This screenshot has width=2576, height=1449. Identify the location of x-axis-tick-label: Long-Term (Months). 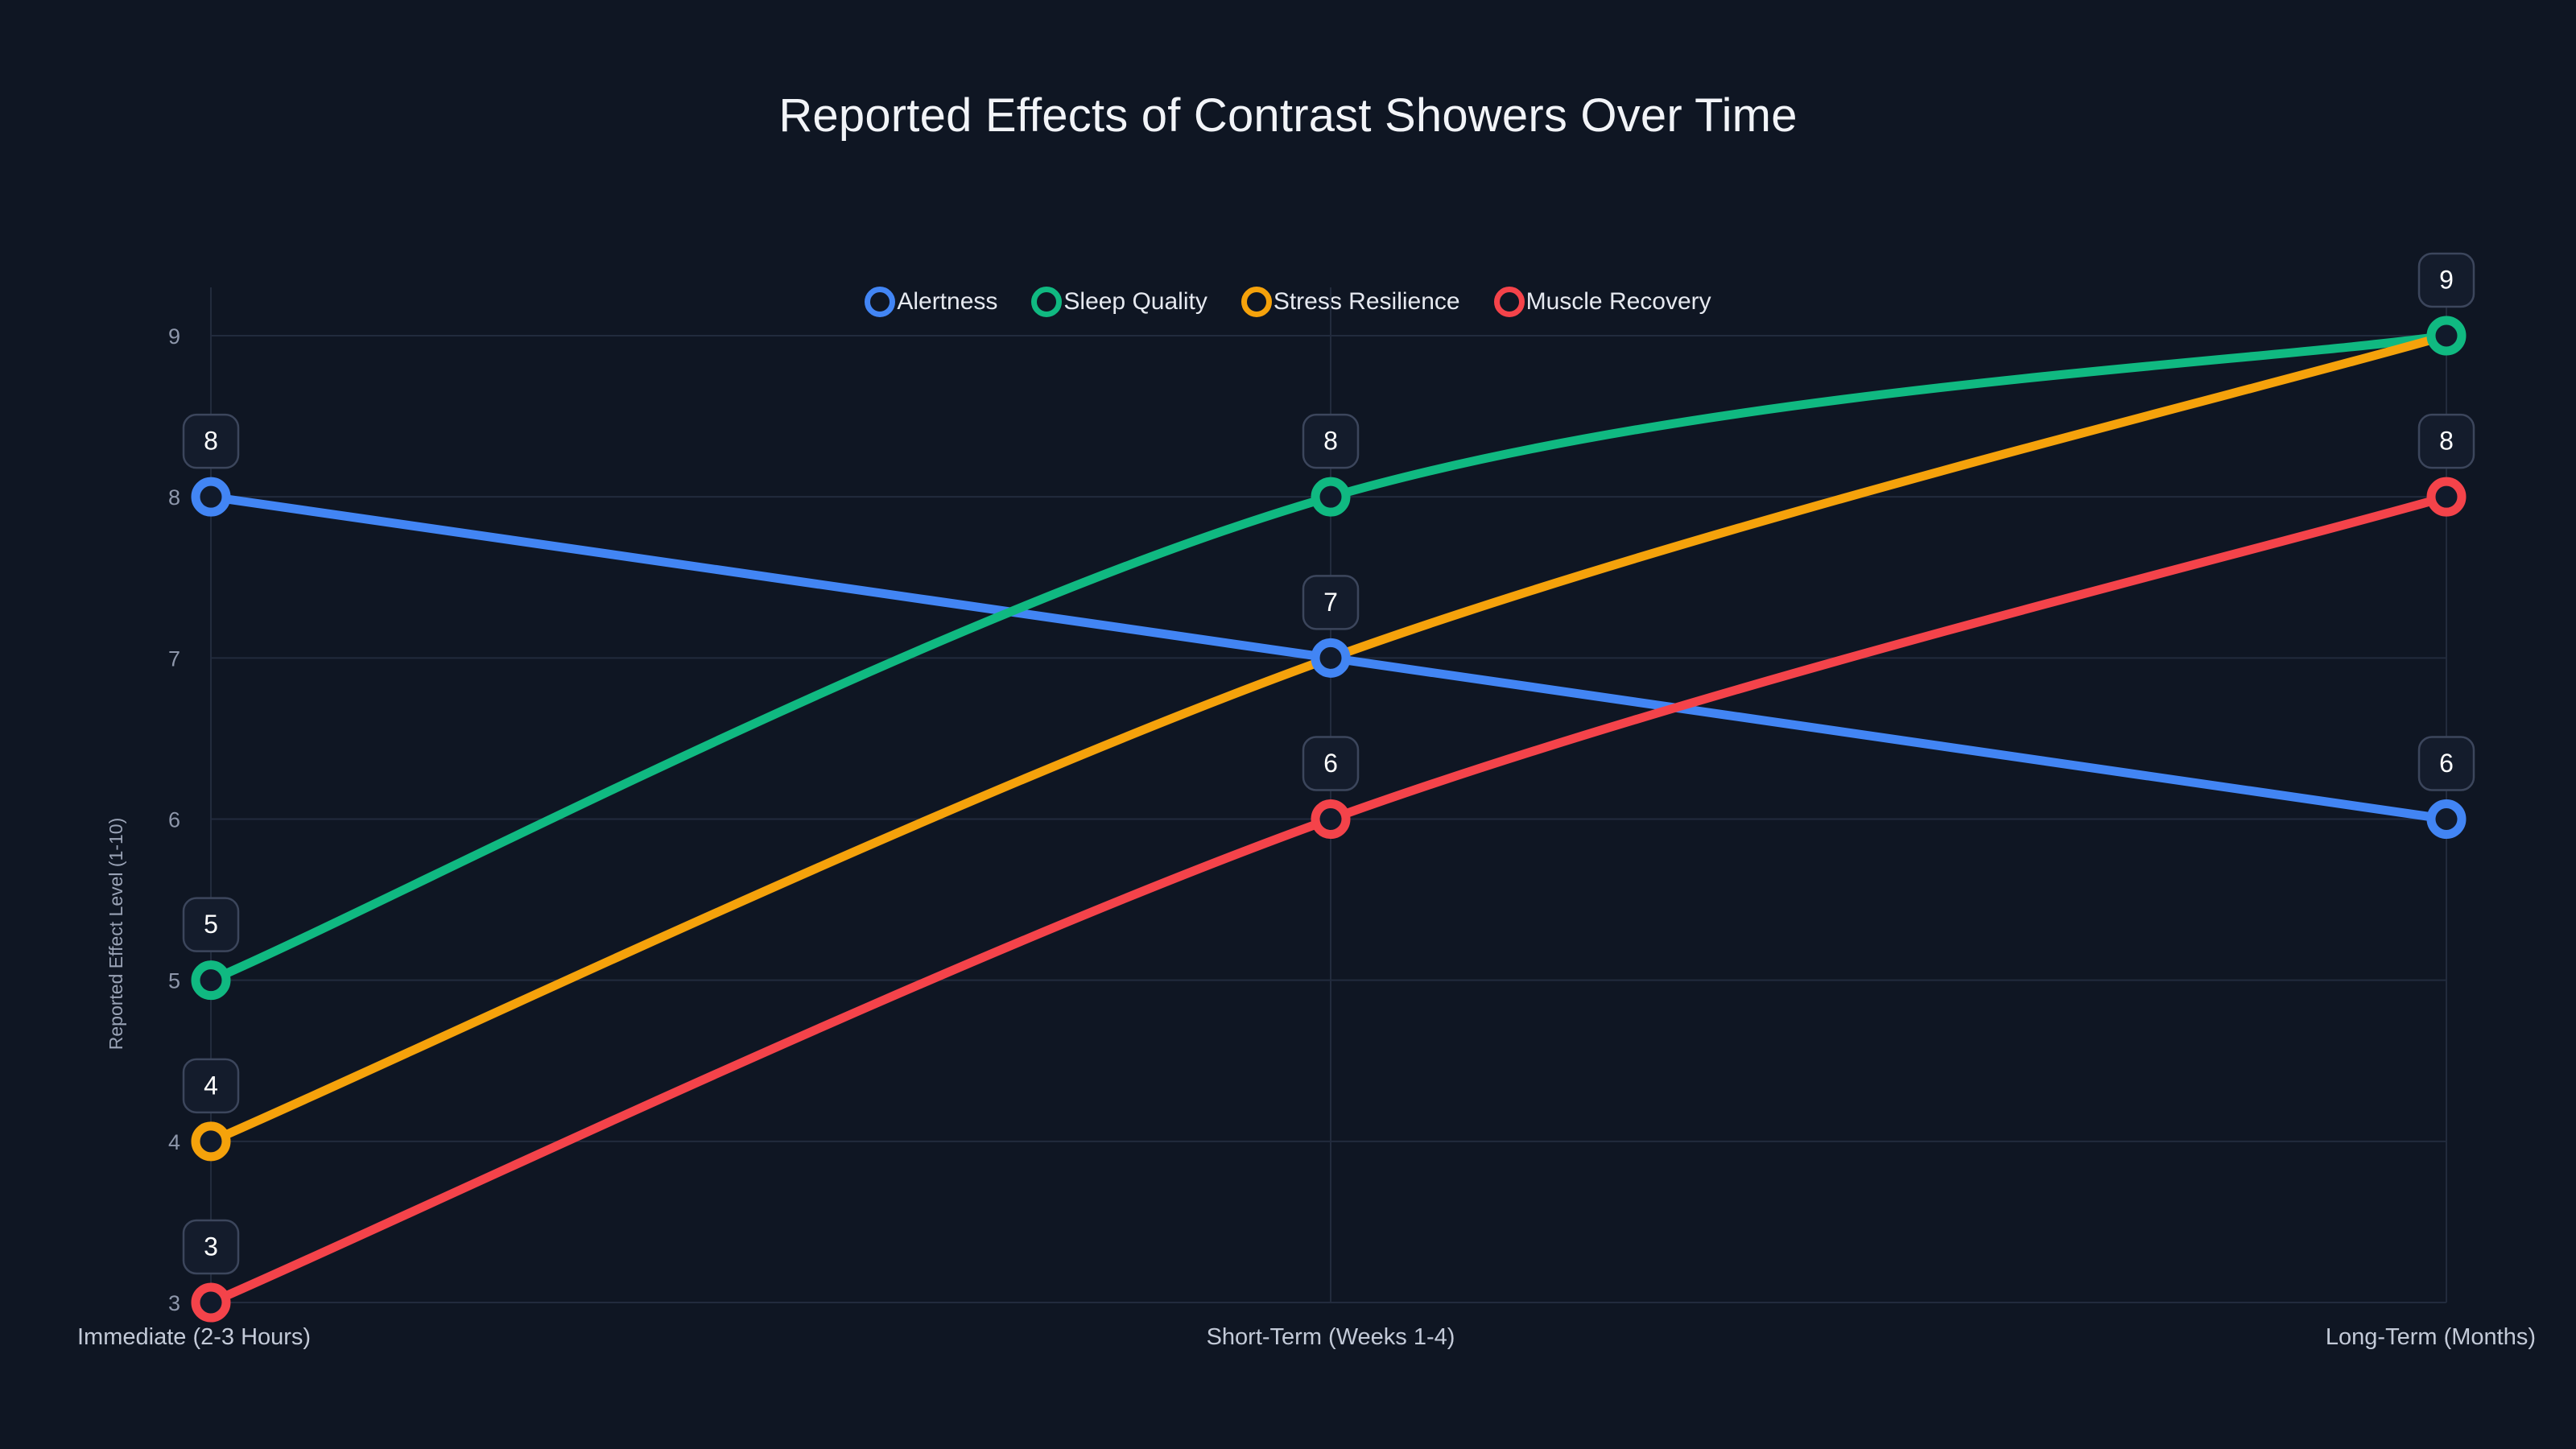
(2431, 1337).